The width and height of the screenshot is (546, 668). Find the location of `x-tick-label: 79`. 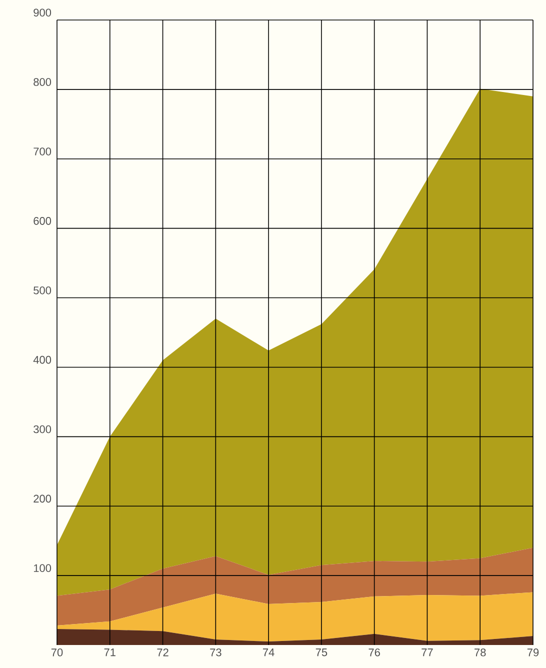

x-tick-label: 79 is located at coordinates (533, 652).